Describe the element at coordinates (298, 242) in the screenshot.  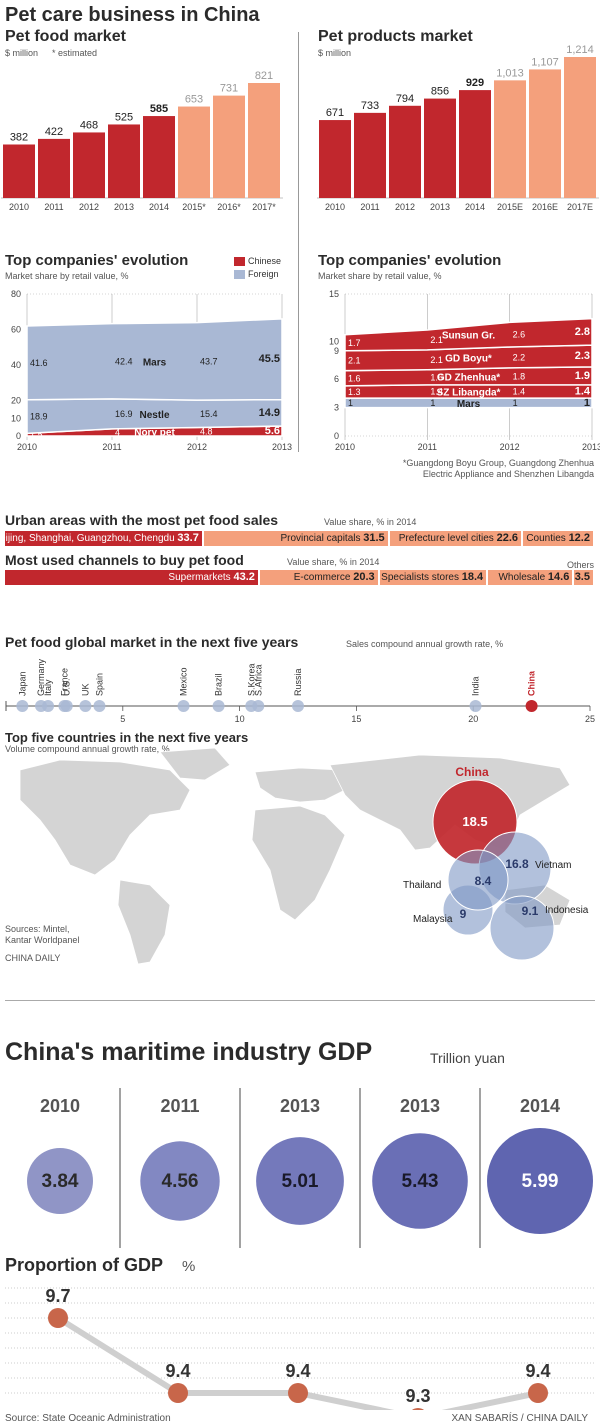
I see `vertical-divider` at that location.